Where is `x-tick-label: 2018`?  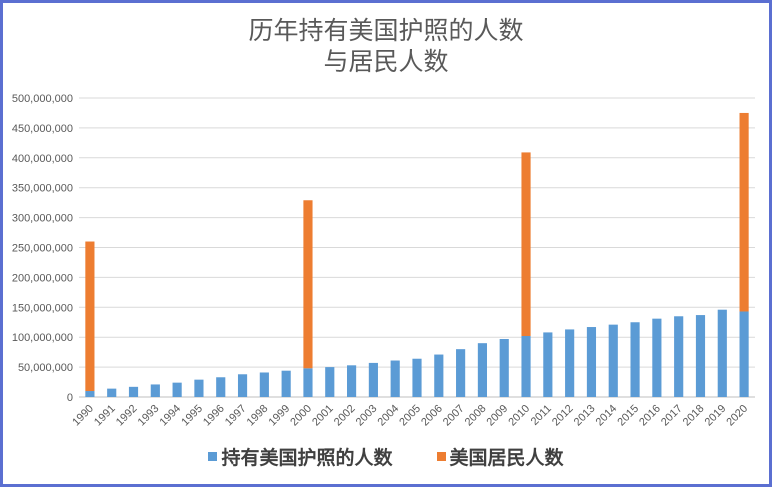
x-tick-label: 2018 is located at coordinates (694, 416).